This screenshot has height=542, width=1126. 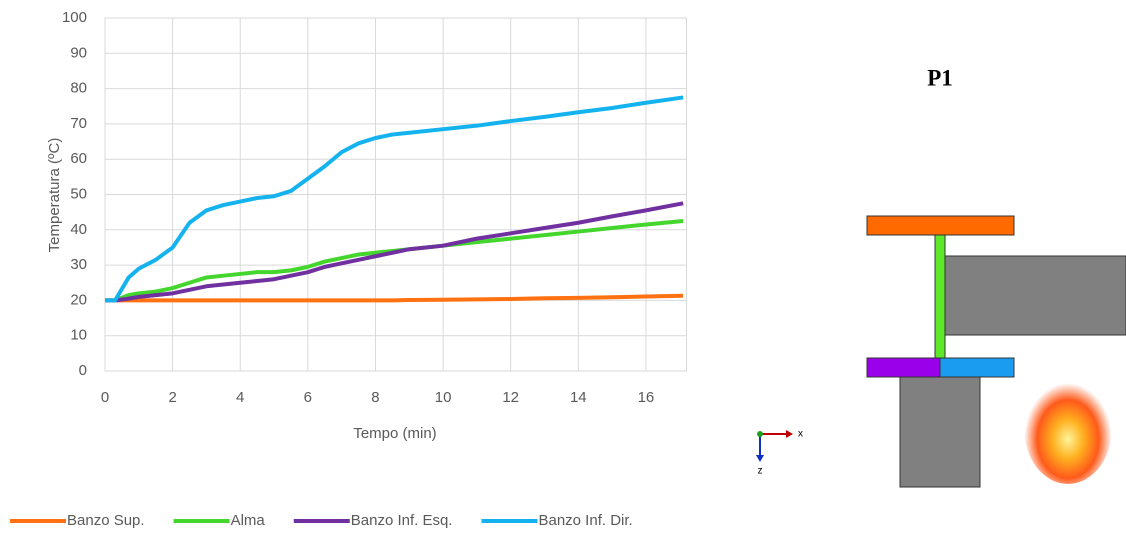 I want to click on x-tick-label: 10, so click(x=443, y=397).